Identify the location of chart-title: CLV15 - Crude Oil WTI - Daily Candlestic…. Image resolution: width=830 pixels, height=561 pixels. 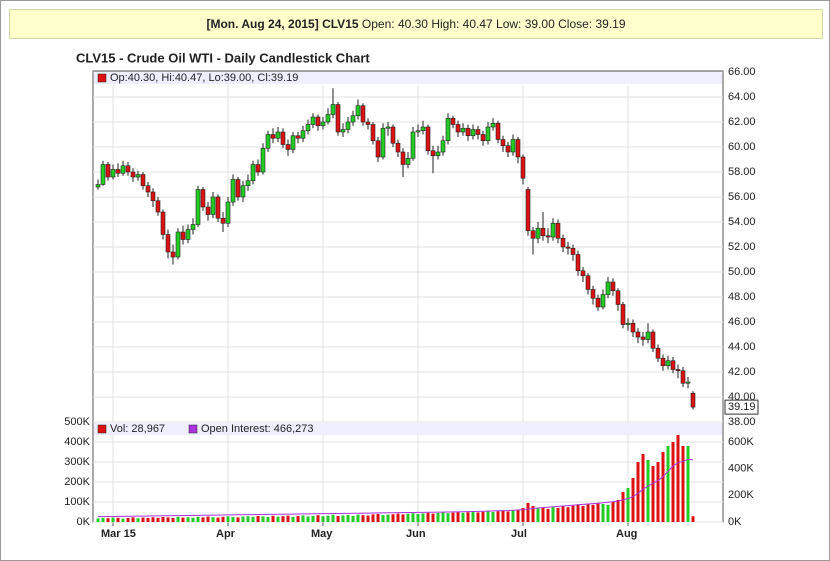
(223, 57).